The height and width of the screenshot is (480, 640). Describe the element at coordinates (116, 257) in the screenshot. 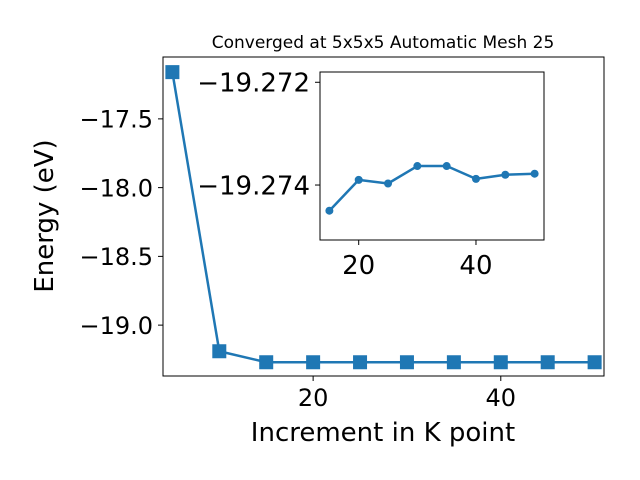

I see `y-tick-label: −18.5` at that location.